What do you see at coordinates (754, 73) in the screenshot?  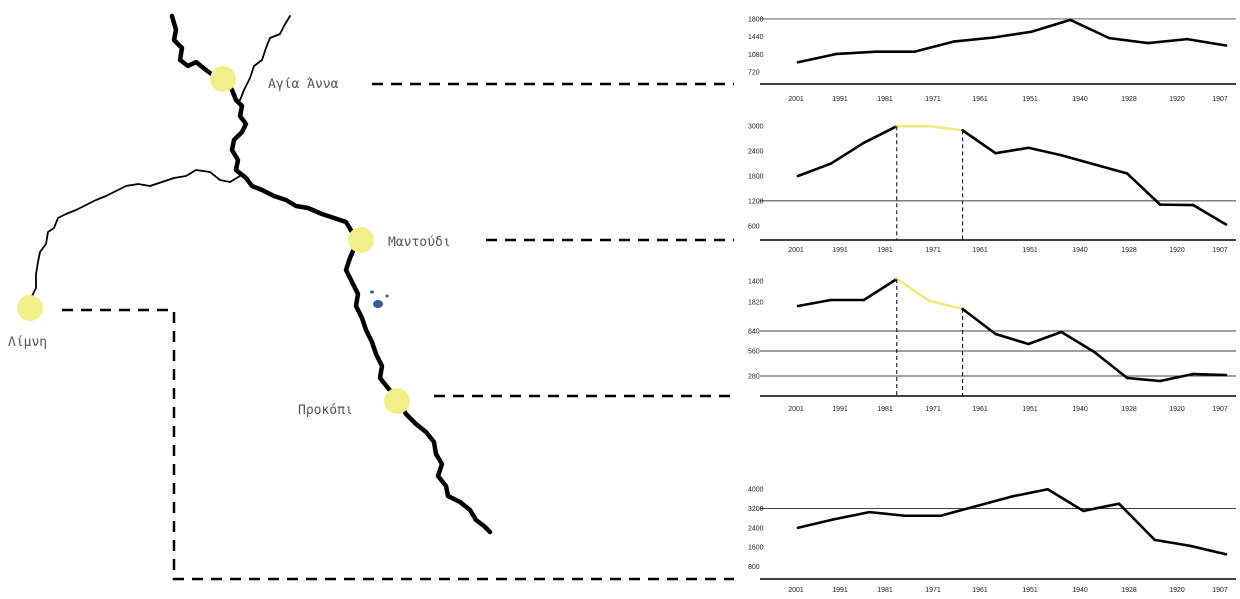 I see `chart-1-y-tick-label: 720` at bounding box center [754, 73].